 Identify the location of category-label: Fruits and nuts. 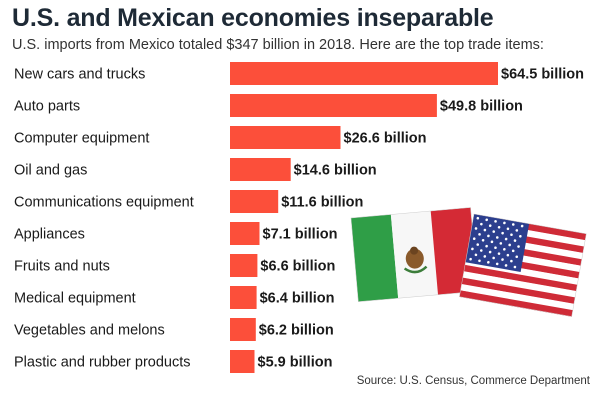
(62, 267).